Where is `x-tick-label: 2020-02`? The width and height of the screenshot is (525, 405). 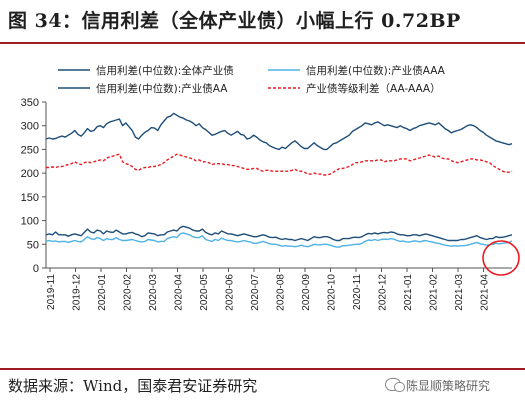 x-tick-label: 2020-02 is located at coordinates (128, 292).